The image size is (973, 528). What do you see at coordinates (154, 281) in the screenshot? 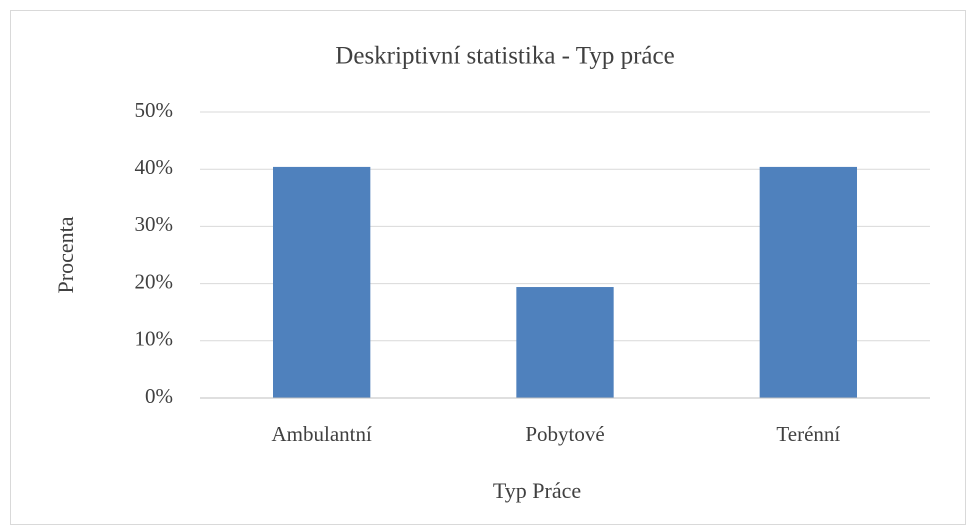
I see `y-tick-label: 20%` at bounding box center [154, 281].